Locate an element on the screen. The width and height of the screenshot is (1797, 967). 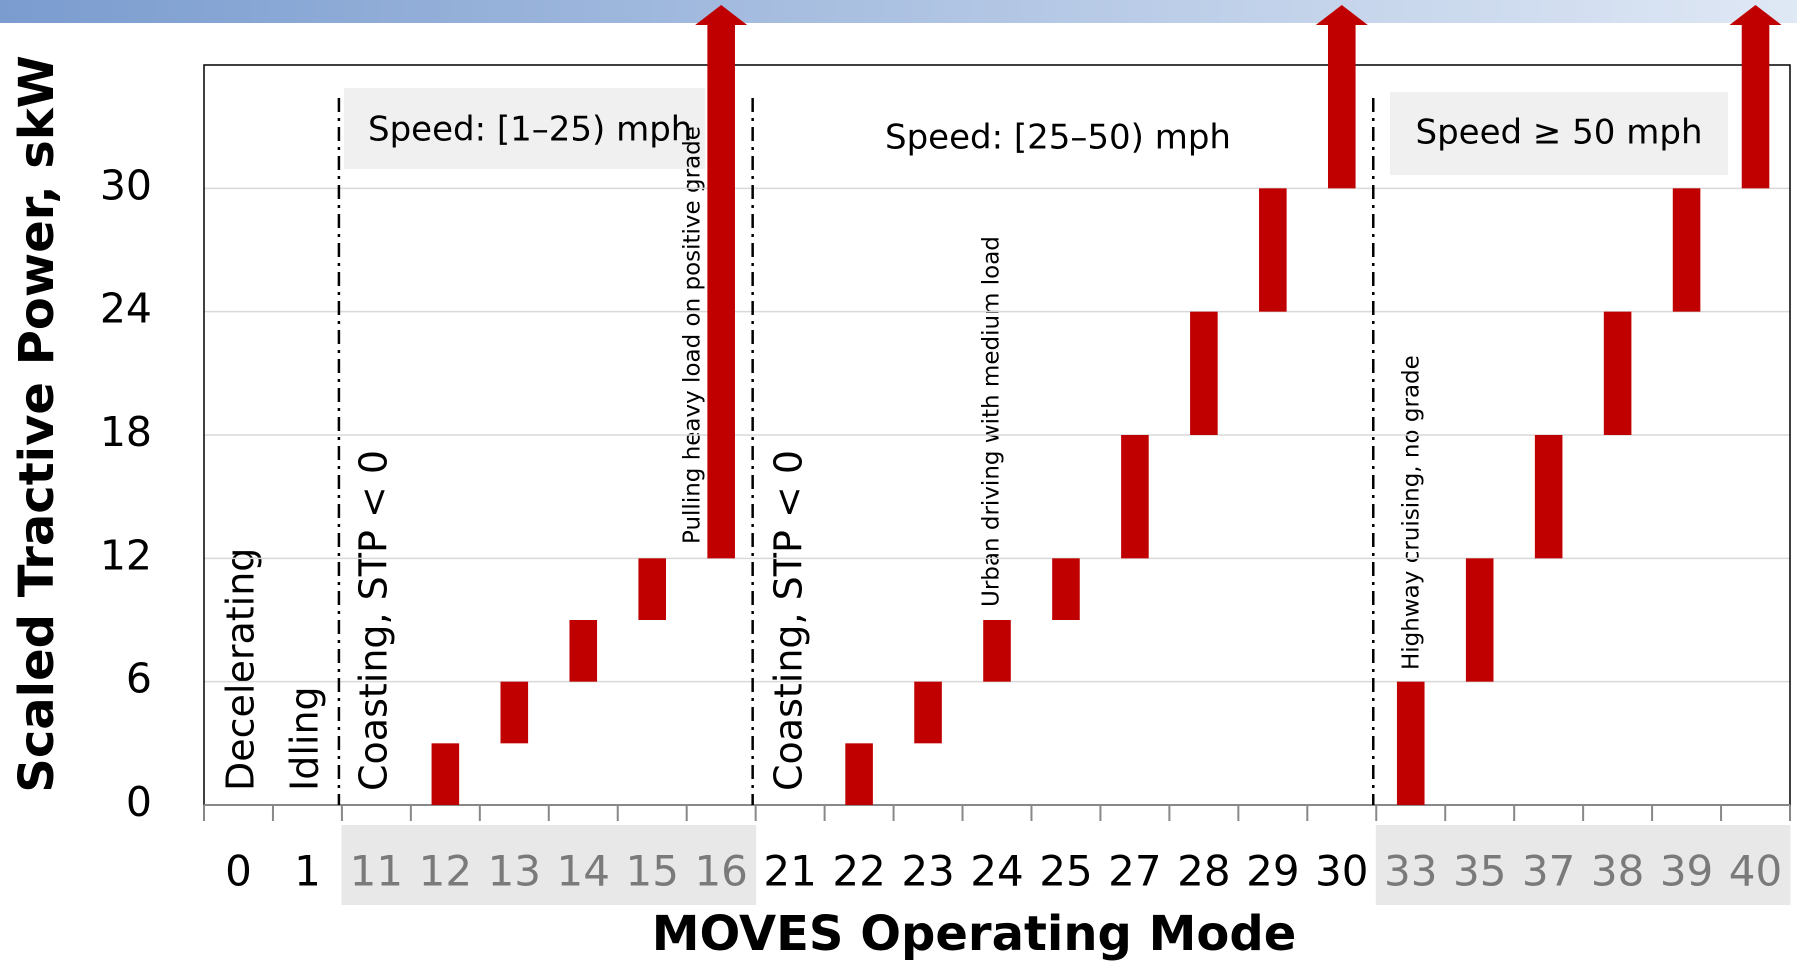
x-tick-label: 12 is located at coordinates (445, 871).